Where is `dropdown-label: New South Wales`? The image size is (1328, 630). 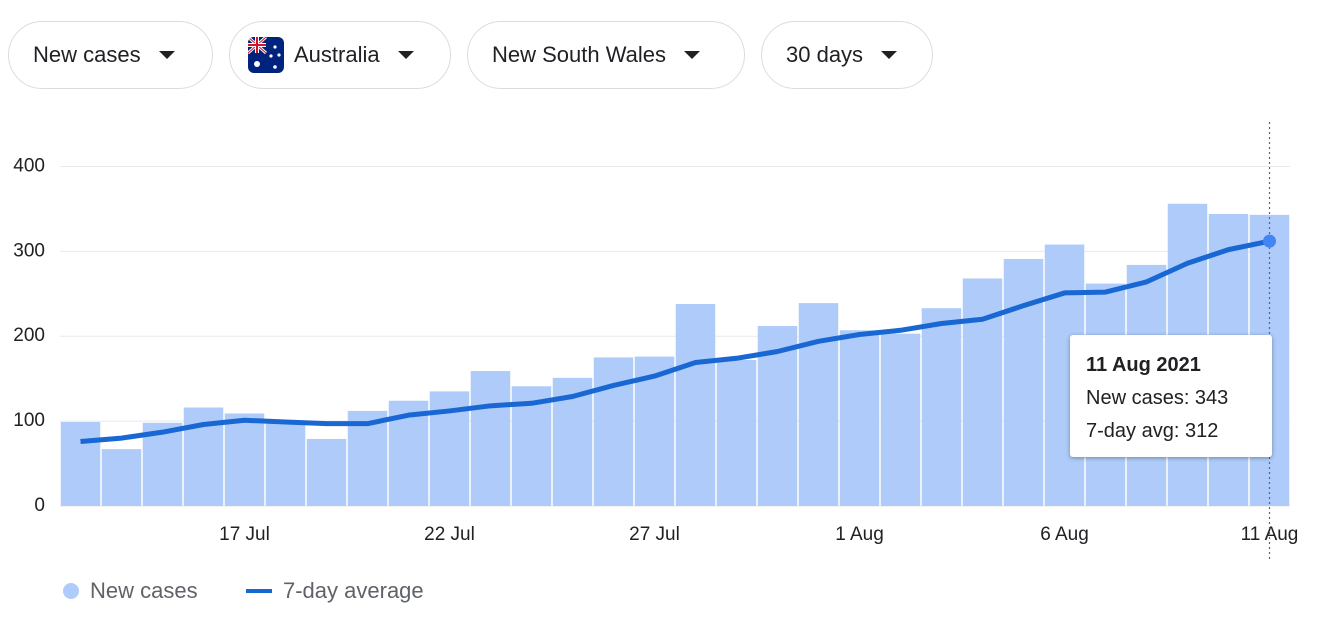
dropdown-label: New South Wales is located at coordinates (579, 54).